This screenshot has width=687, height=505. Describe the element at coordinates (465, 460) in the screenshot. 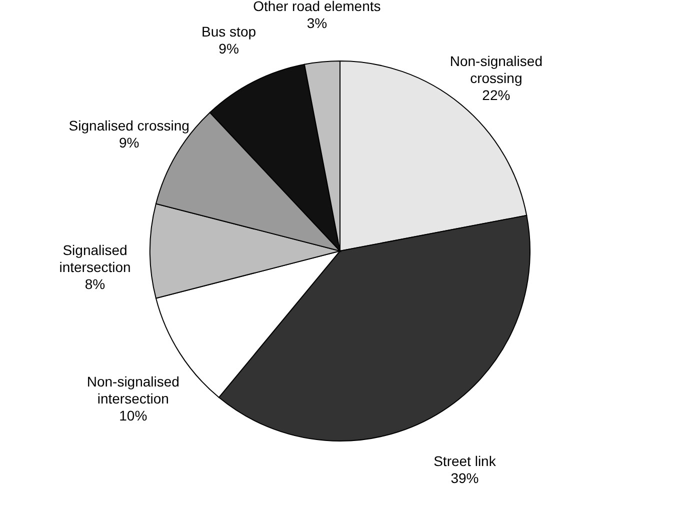

I see `slice-label: Street link` at that location.